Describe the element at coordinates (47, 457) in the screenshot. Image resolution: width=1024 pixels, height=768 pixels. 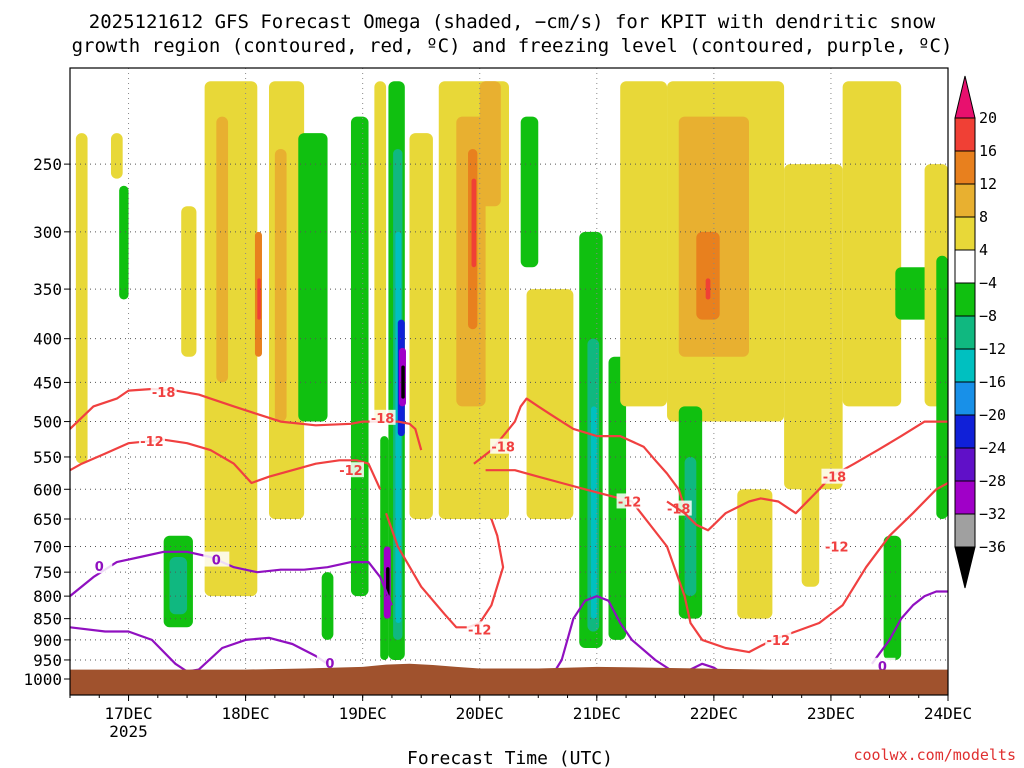
I see `y-tick-label: 550` at that location.